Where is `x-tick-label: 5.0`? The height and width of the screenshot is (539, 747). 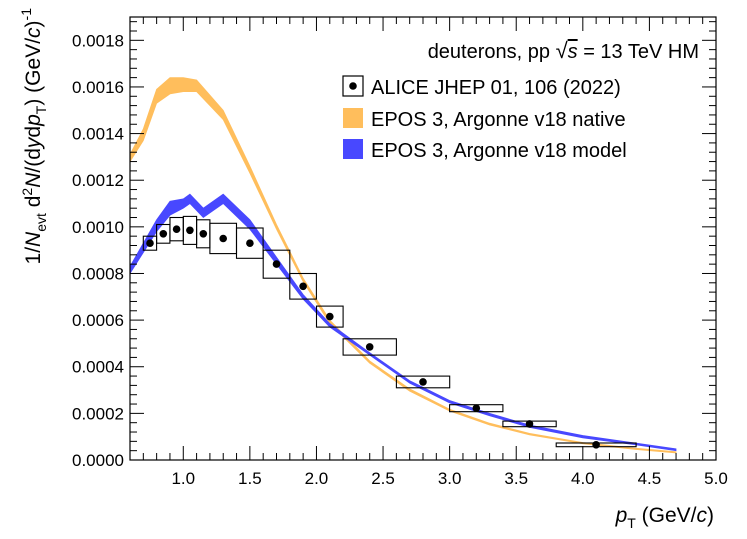 x-tick-label: 5.0 is located at coordinates (716, 478).